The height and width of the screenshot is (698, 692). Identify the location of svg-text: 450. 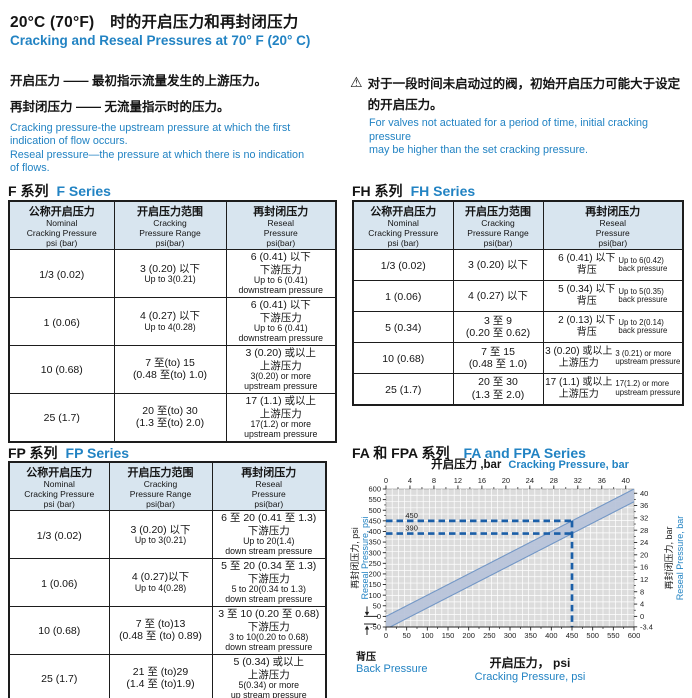
(374, 520).